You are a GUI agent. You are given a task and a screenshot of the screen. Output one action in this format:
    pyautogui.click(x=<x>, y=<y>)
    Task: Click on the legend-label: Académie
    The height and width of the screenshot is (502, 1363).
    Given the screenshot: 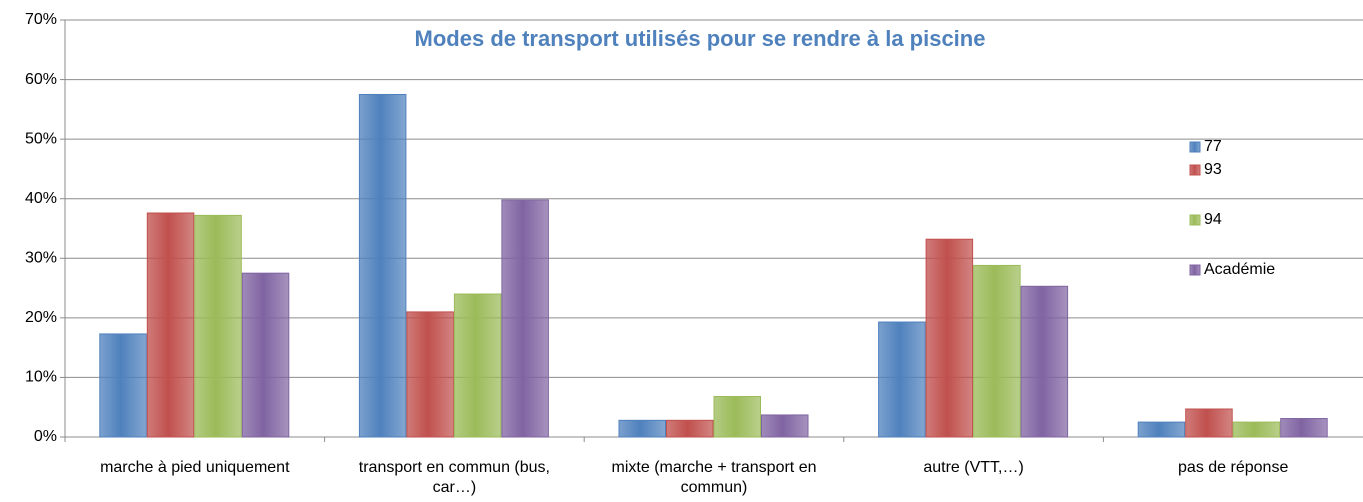 What is the action you would take?
    pyautogui.click(x=1239, y=269)
    